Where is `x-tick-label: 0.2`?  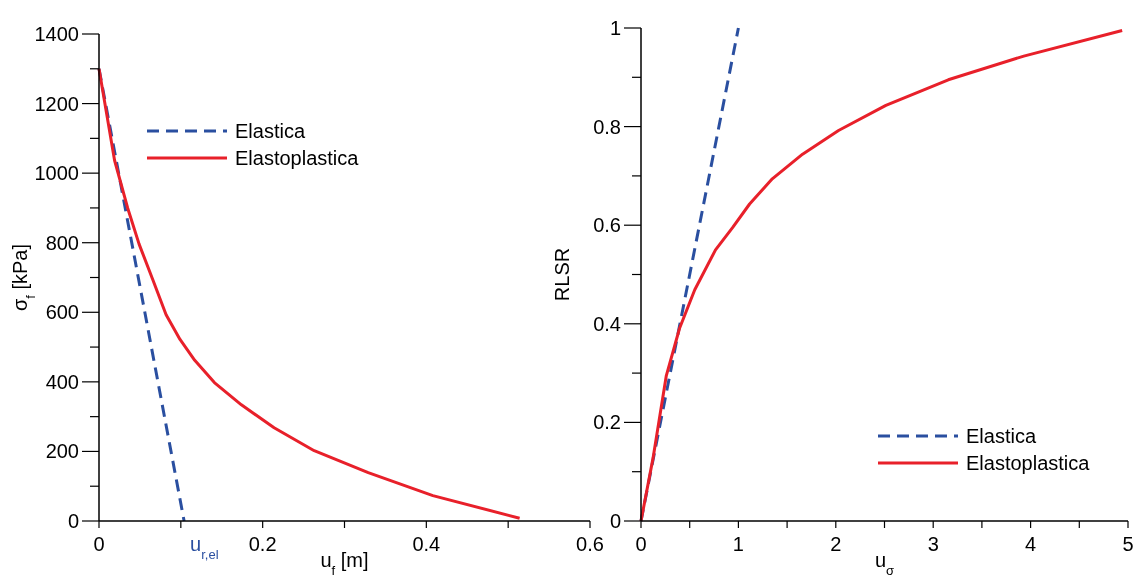
x-tick-label: 0.2 is located at coordinates (262, 544).